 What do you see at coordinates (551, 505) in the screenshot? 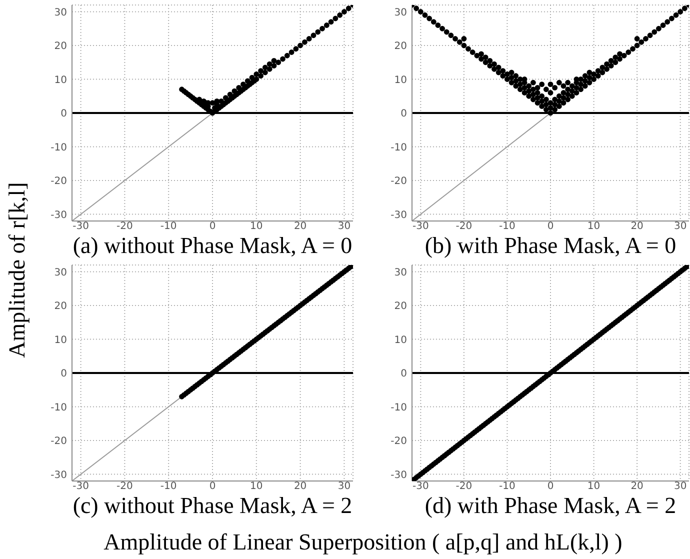
I see `text: (d) with Phase Mask, A = 2` at bounding box center [551, 505].